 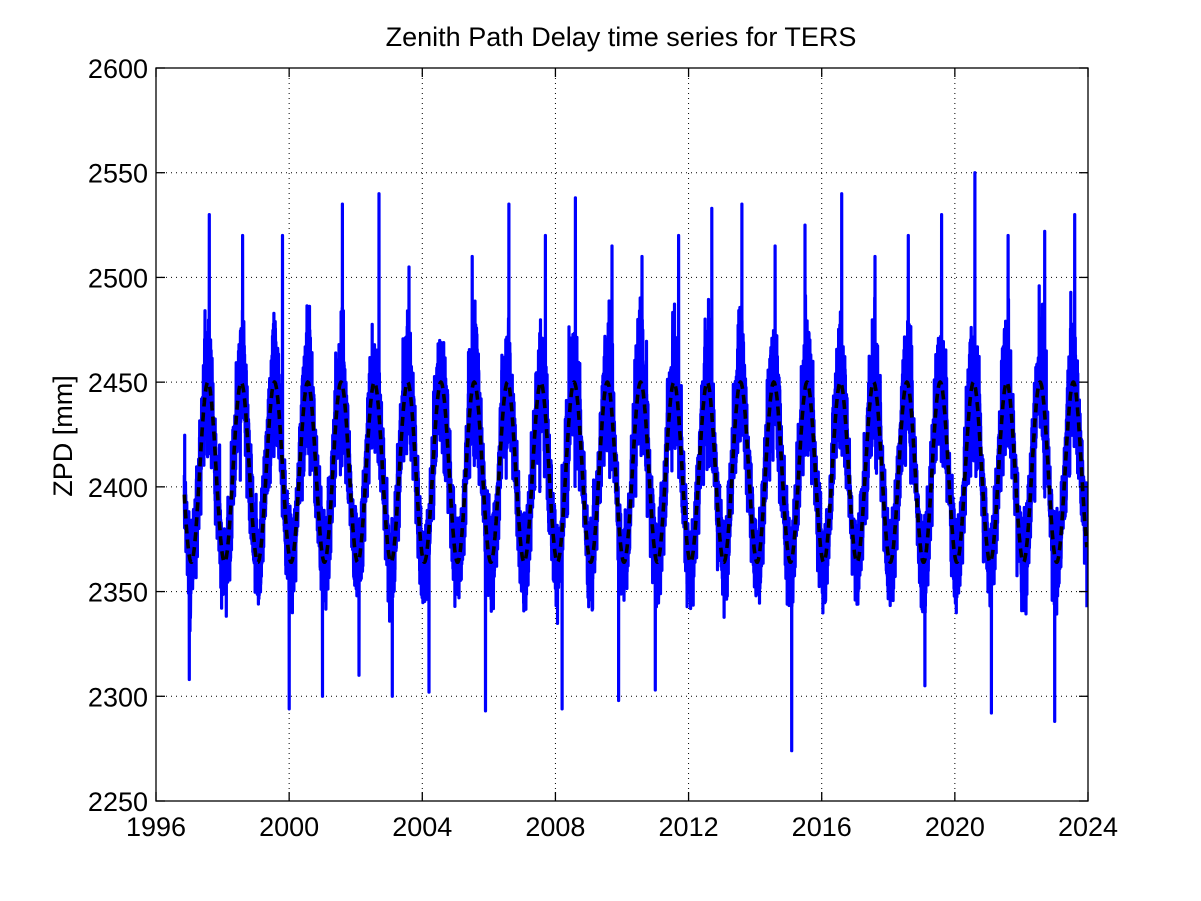 I want to click on x-tick-label: 2016, so click(x=822, y=827).